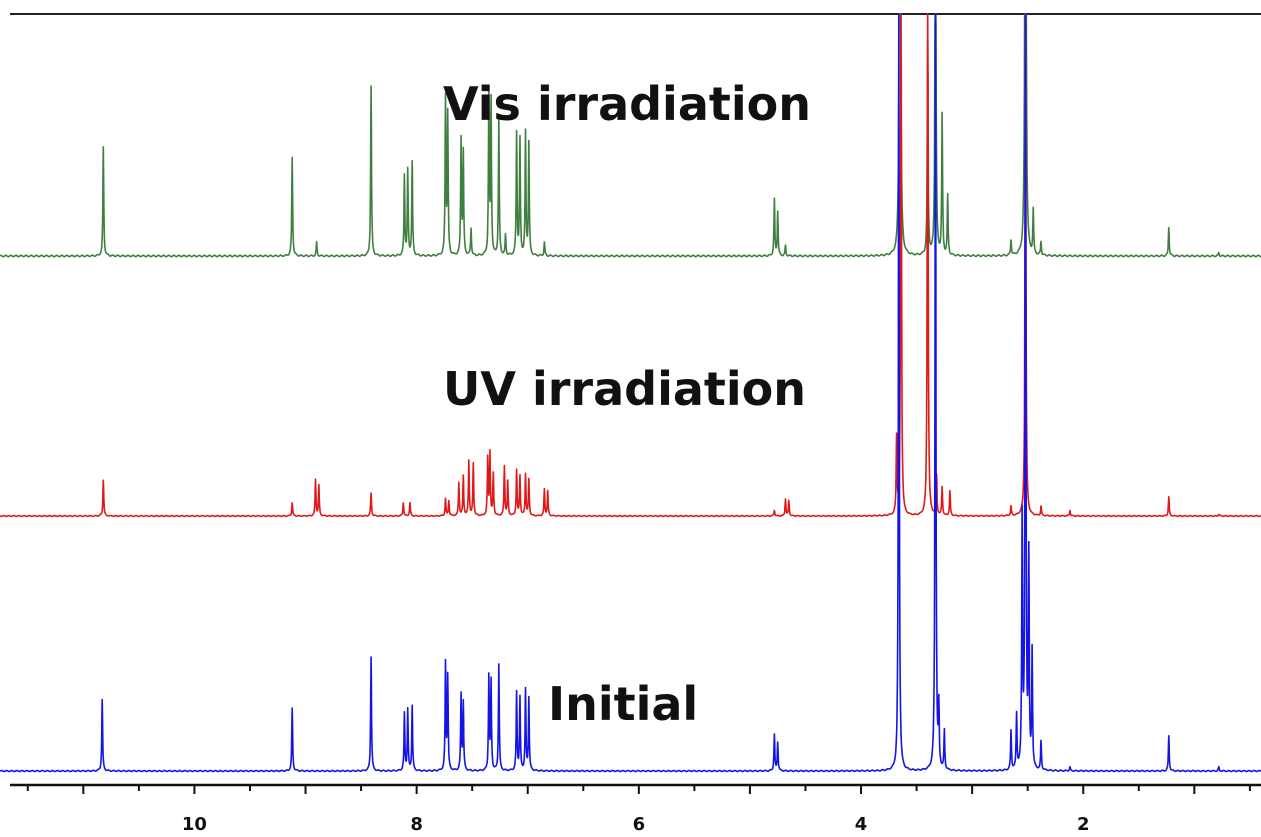 The height and width of the screenshot is (837, 1261). What do you see at coordinates (623, 704) in the screenshot?
I see `spectrum-title-initial: Initial` at bounding box center [623, 704].